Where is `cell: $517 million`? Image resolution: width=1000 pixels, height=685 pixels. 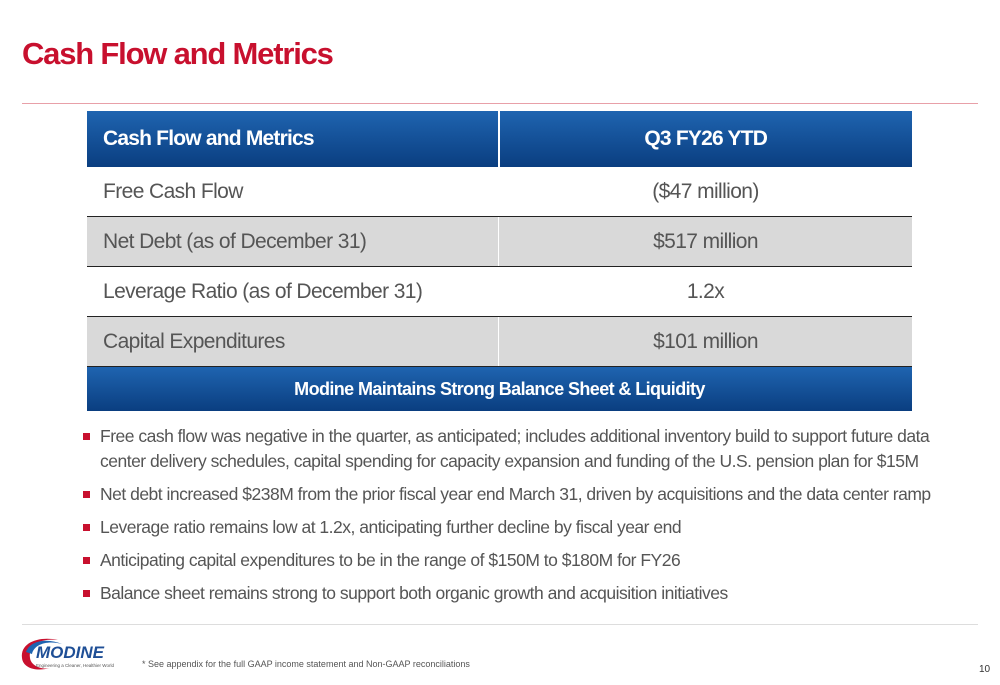 cell: $517 million is located at coordinates (705, 241).